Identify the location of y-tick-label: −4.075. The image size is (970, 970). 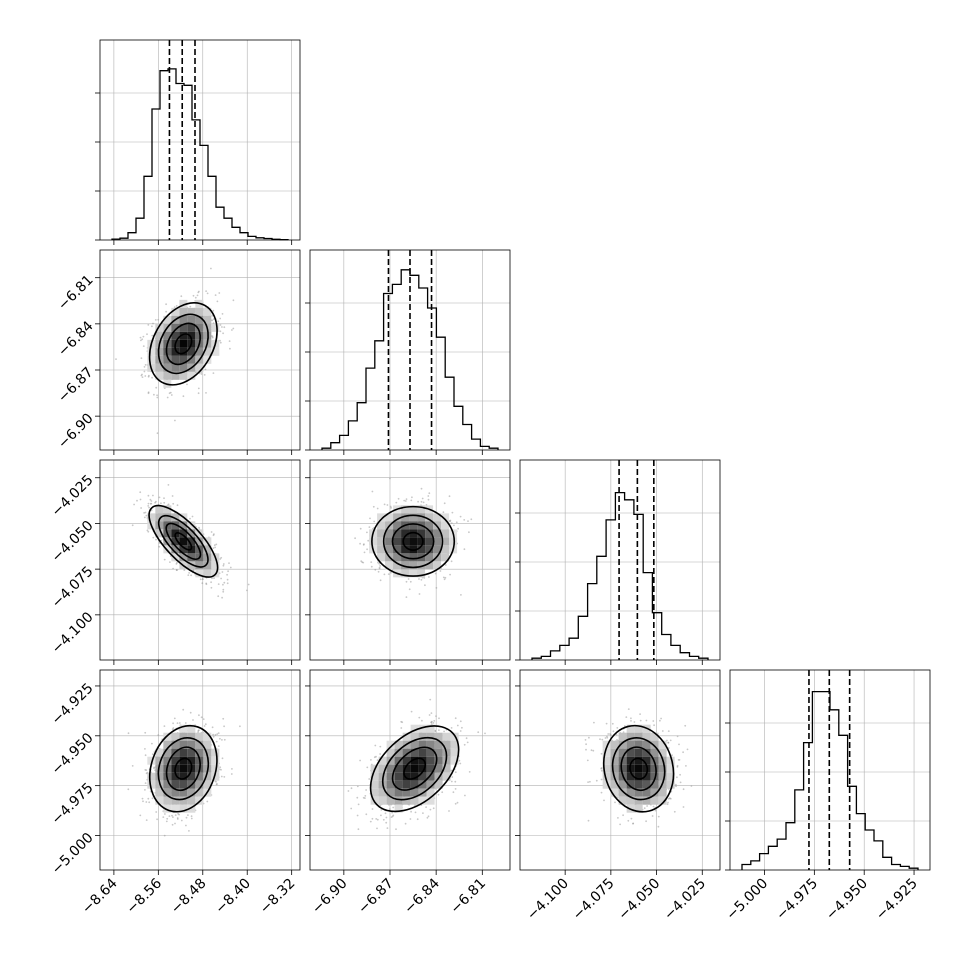
(73, 587).